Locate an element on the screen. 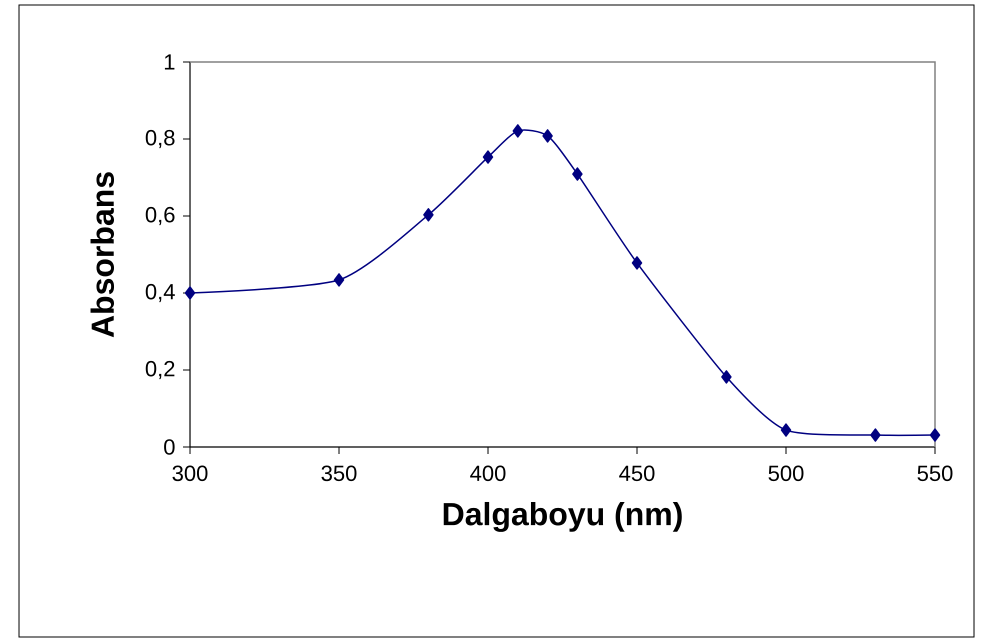 The image size is (984, 644). x-tick-label: 400 is located at coordinates (488, 474).